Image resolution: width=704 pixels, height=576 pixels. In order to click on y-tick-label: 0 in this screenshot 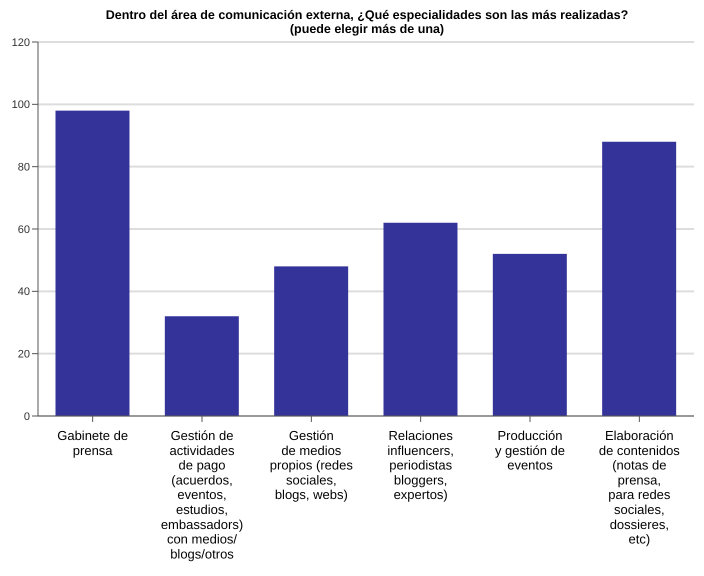, I will do `click(27, 416)`.